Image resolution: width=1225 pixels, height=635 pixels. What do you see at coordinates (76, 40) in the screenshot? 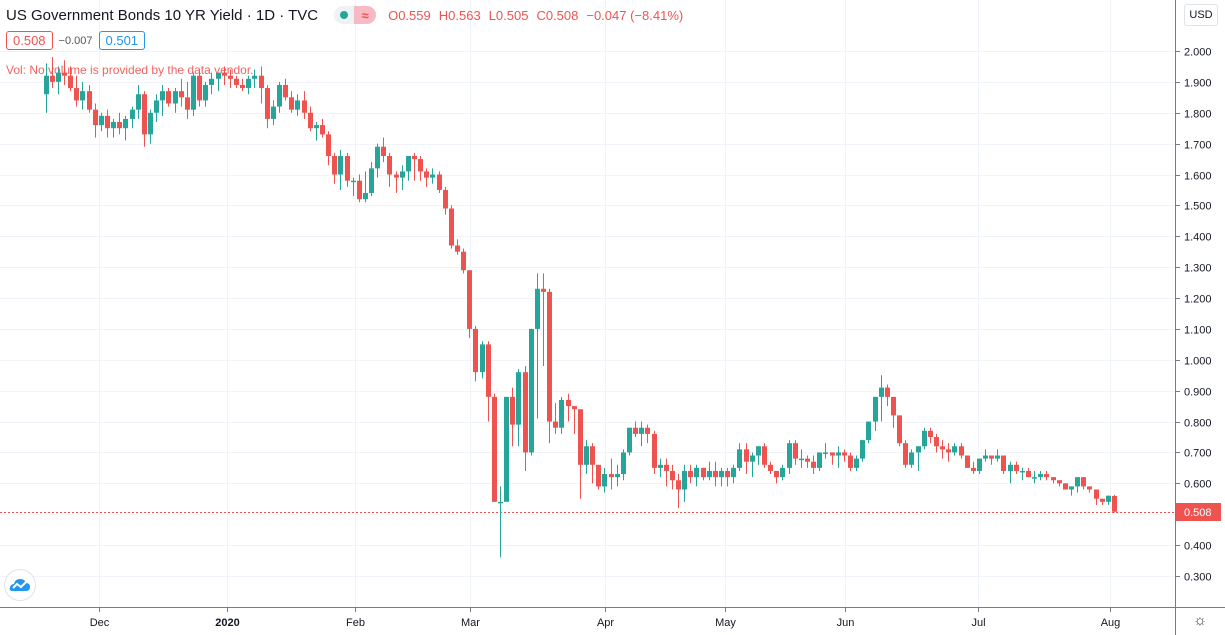
I see `bid-ask-row: 0.508 −0.007 0.501` at bounding box center [76, 40].